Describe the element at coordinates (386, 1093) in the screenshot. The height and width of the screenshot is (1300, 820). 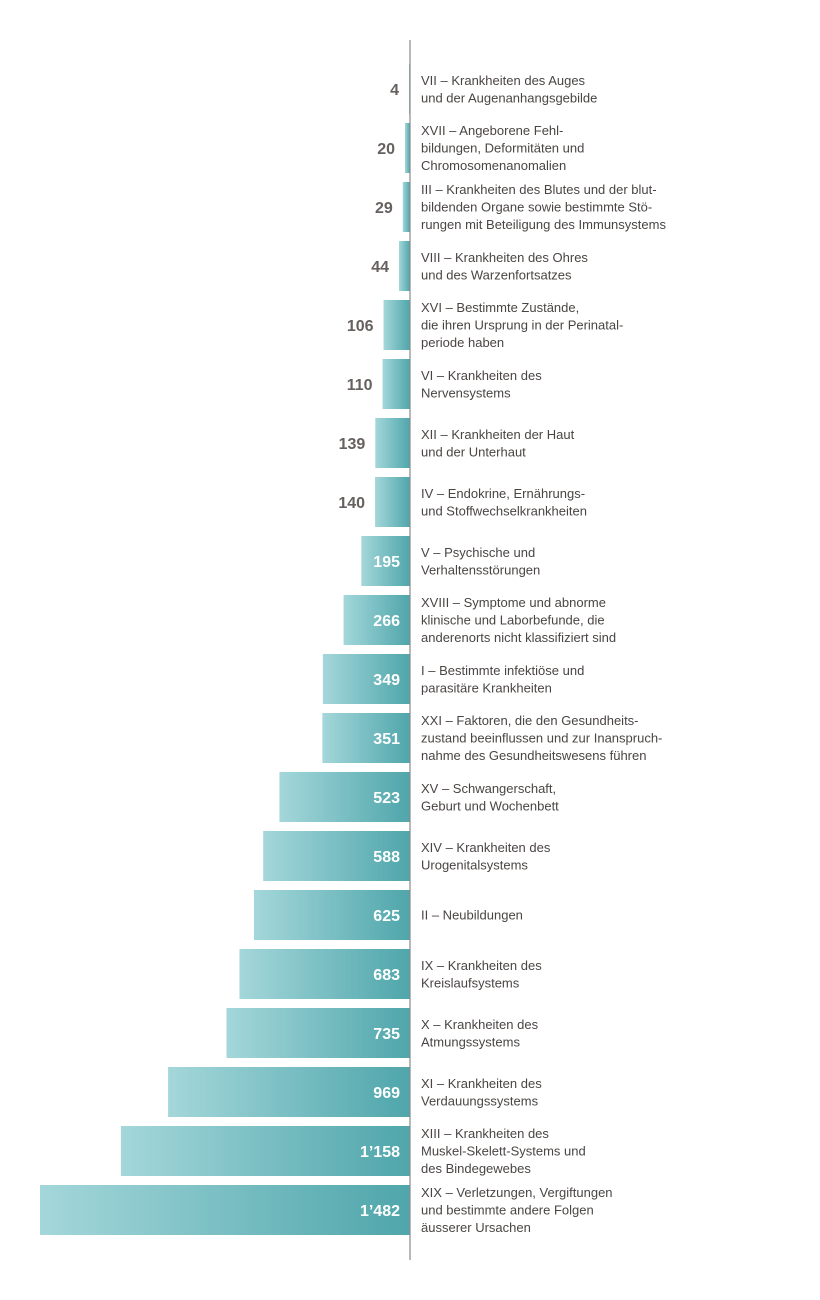
I see `value-label: 969` at that location.